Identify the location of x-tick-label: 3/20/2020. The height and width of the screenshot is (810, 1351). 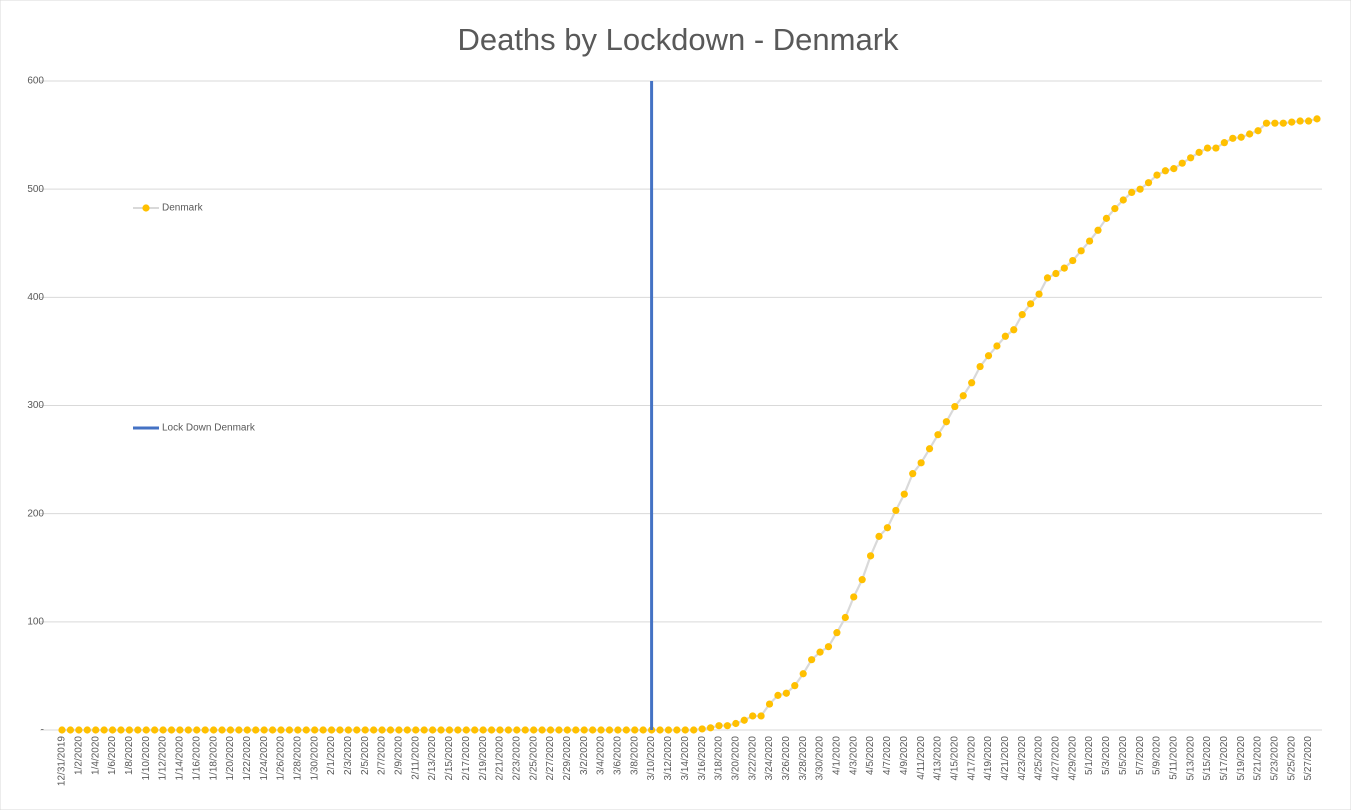
(735, 758).